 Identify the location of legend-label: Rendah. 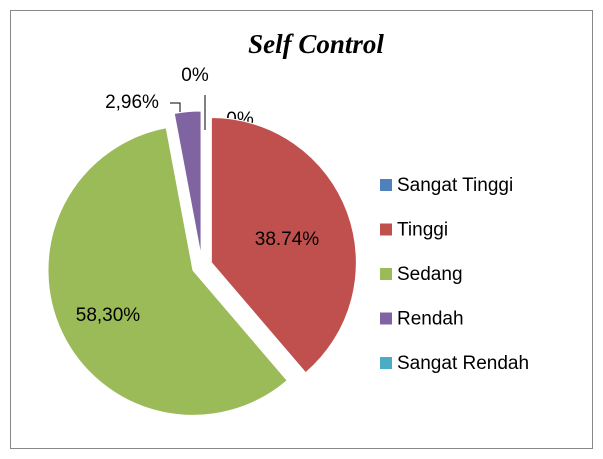
(430, 319).